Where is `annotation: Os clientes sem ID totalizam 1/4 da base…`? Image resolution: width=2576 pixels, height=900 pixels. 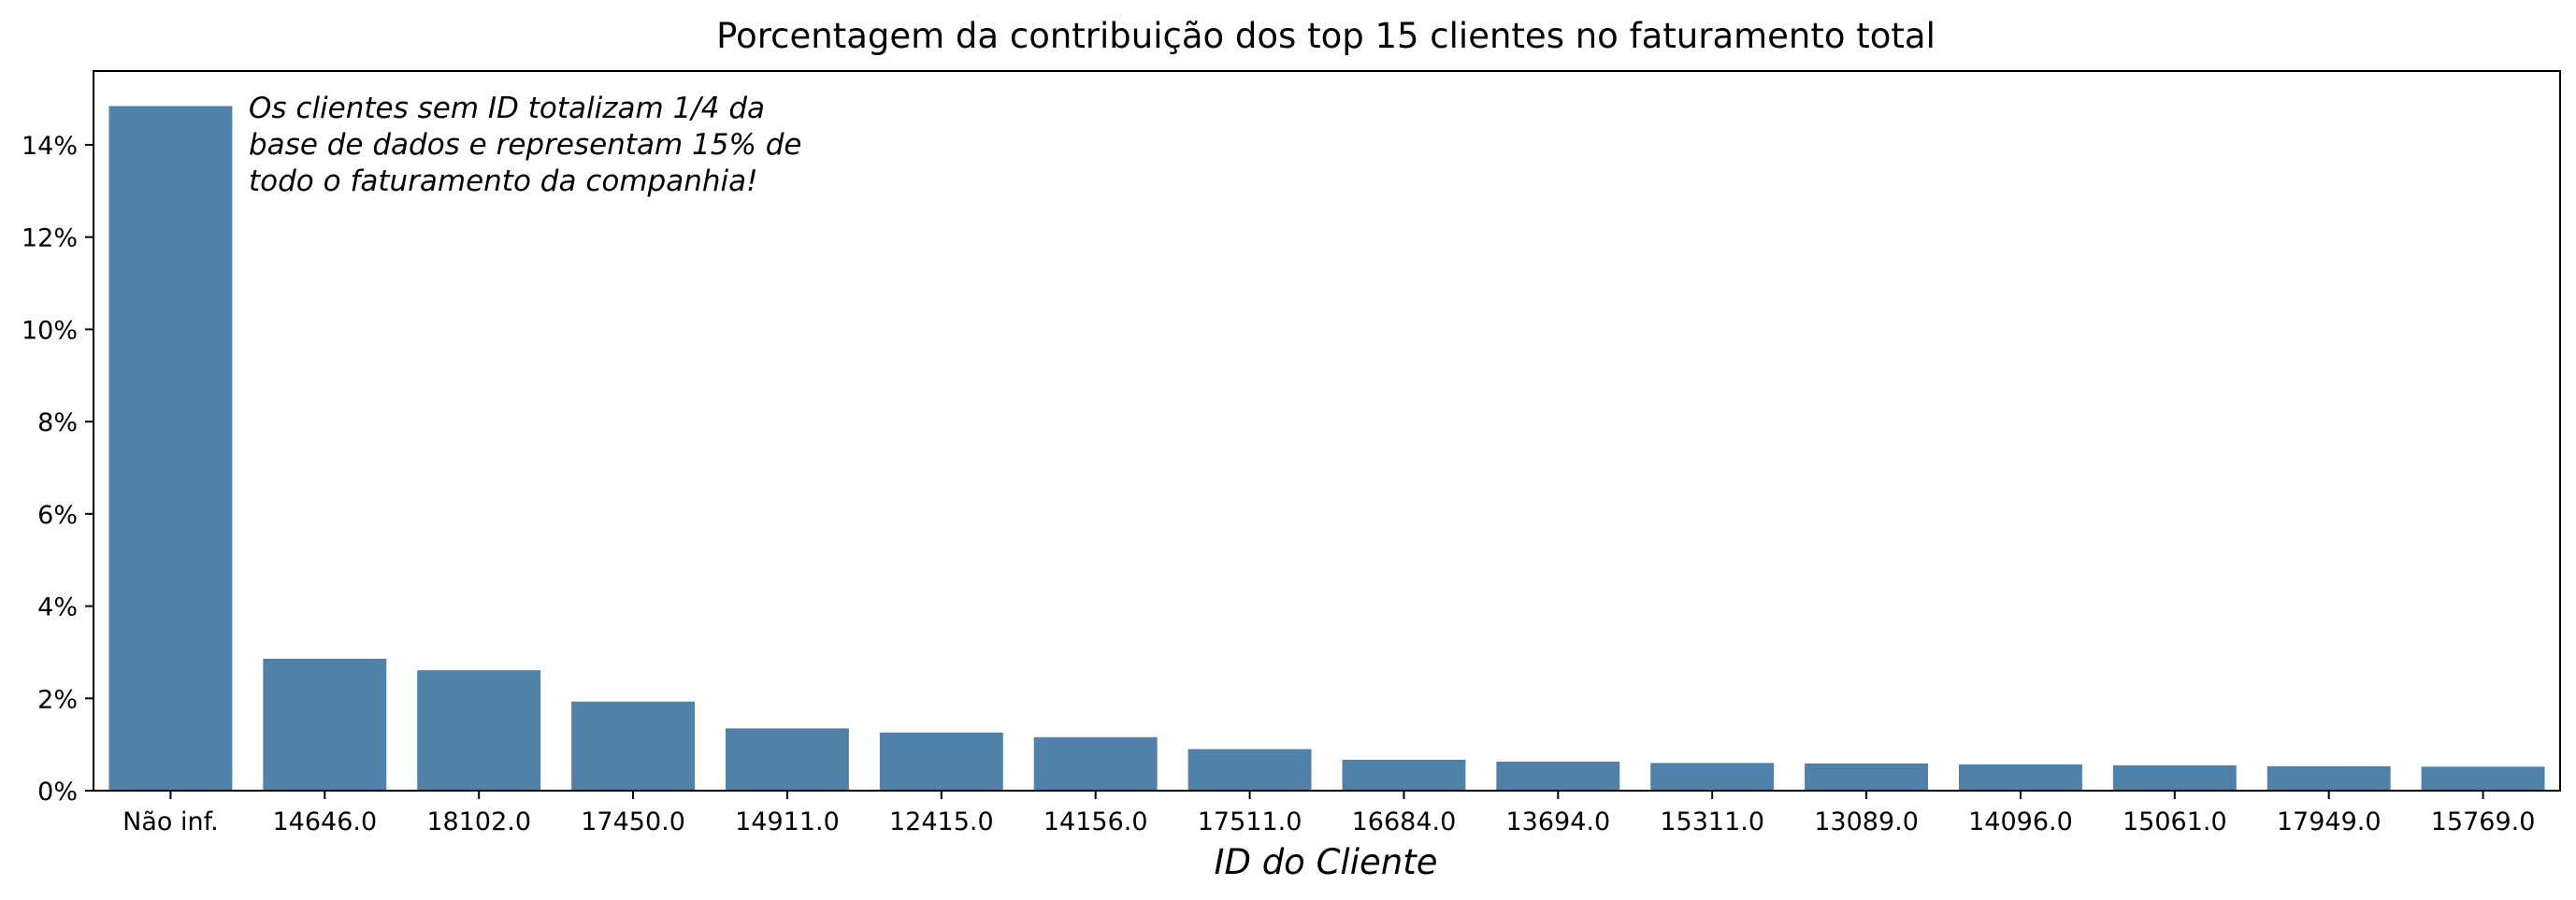 annotation: Os clientes sem ID totalizam 1/4 da base… is located at coordinates (526, 145).